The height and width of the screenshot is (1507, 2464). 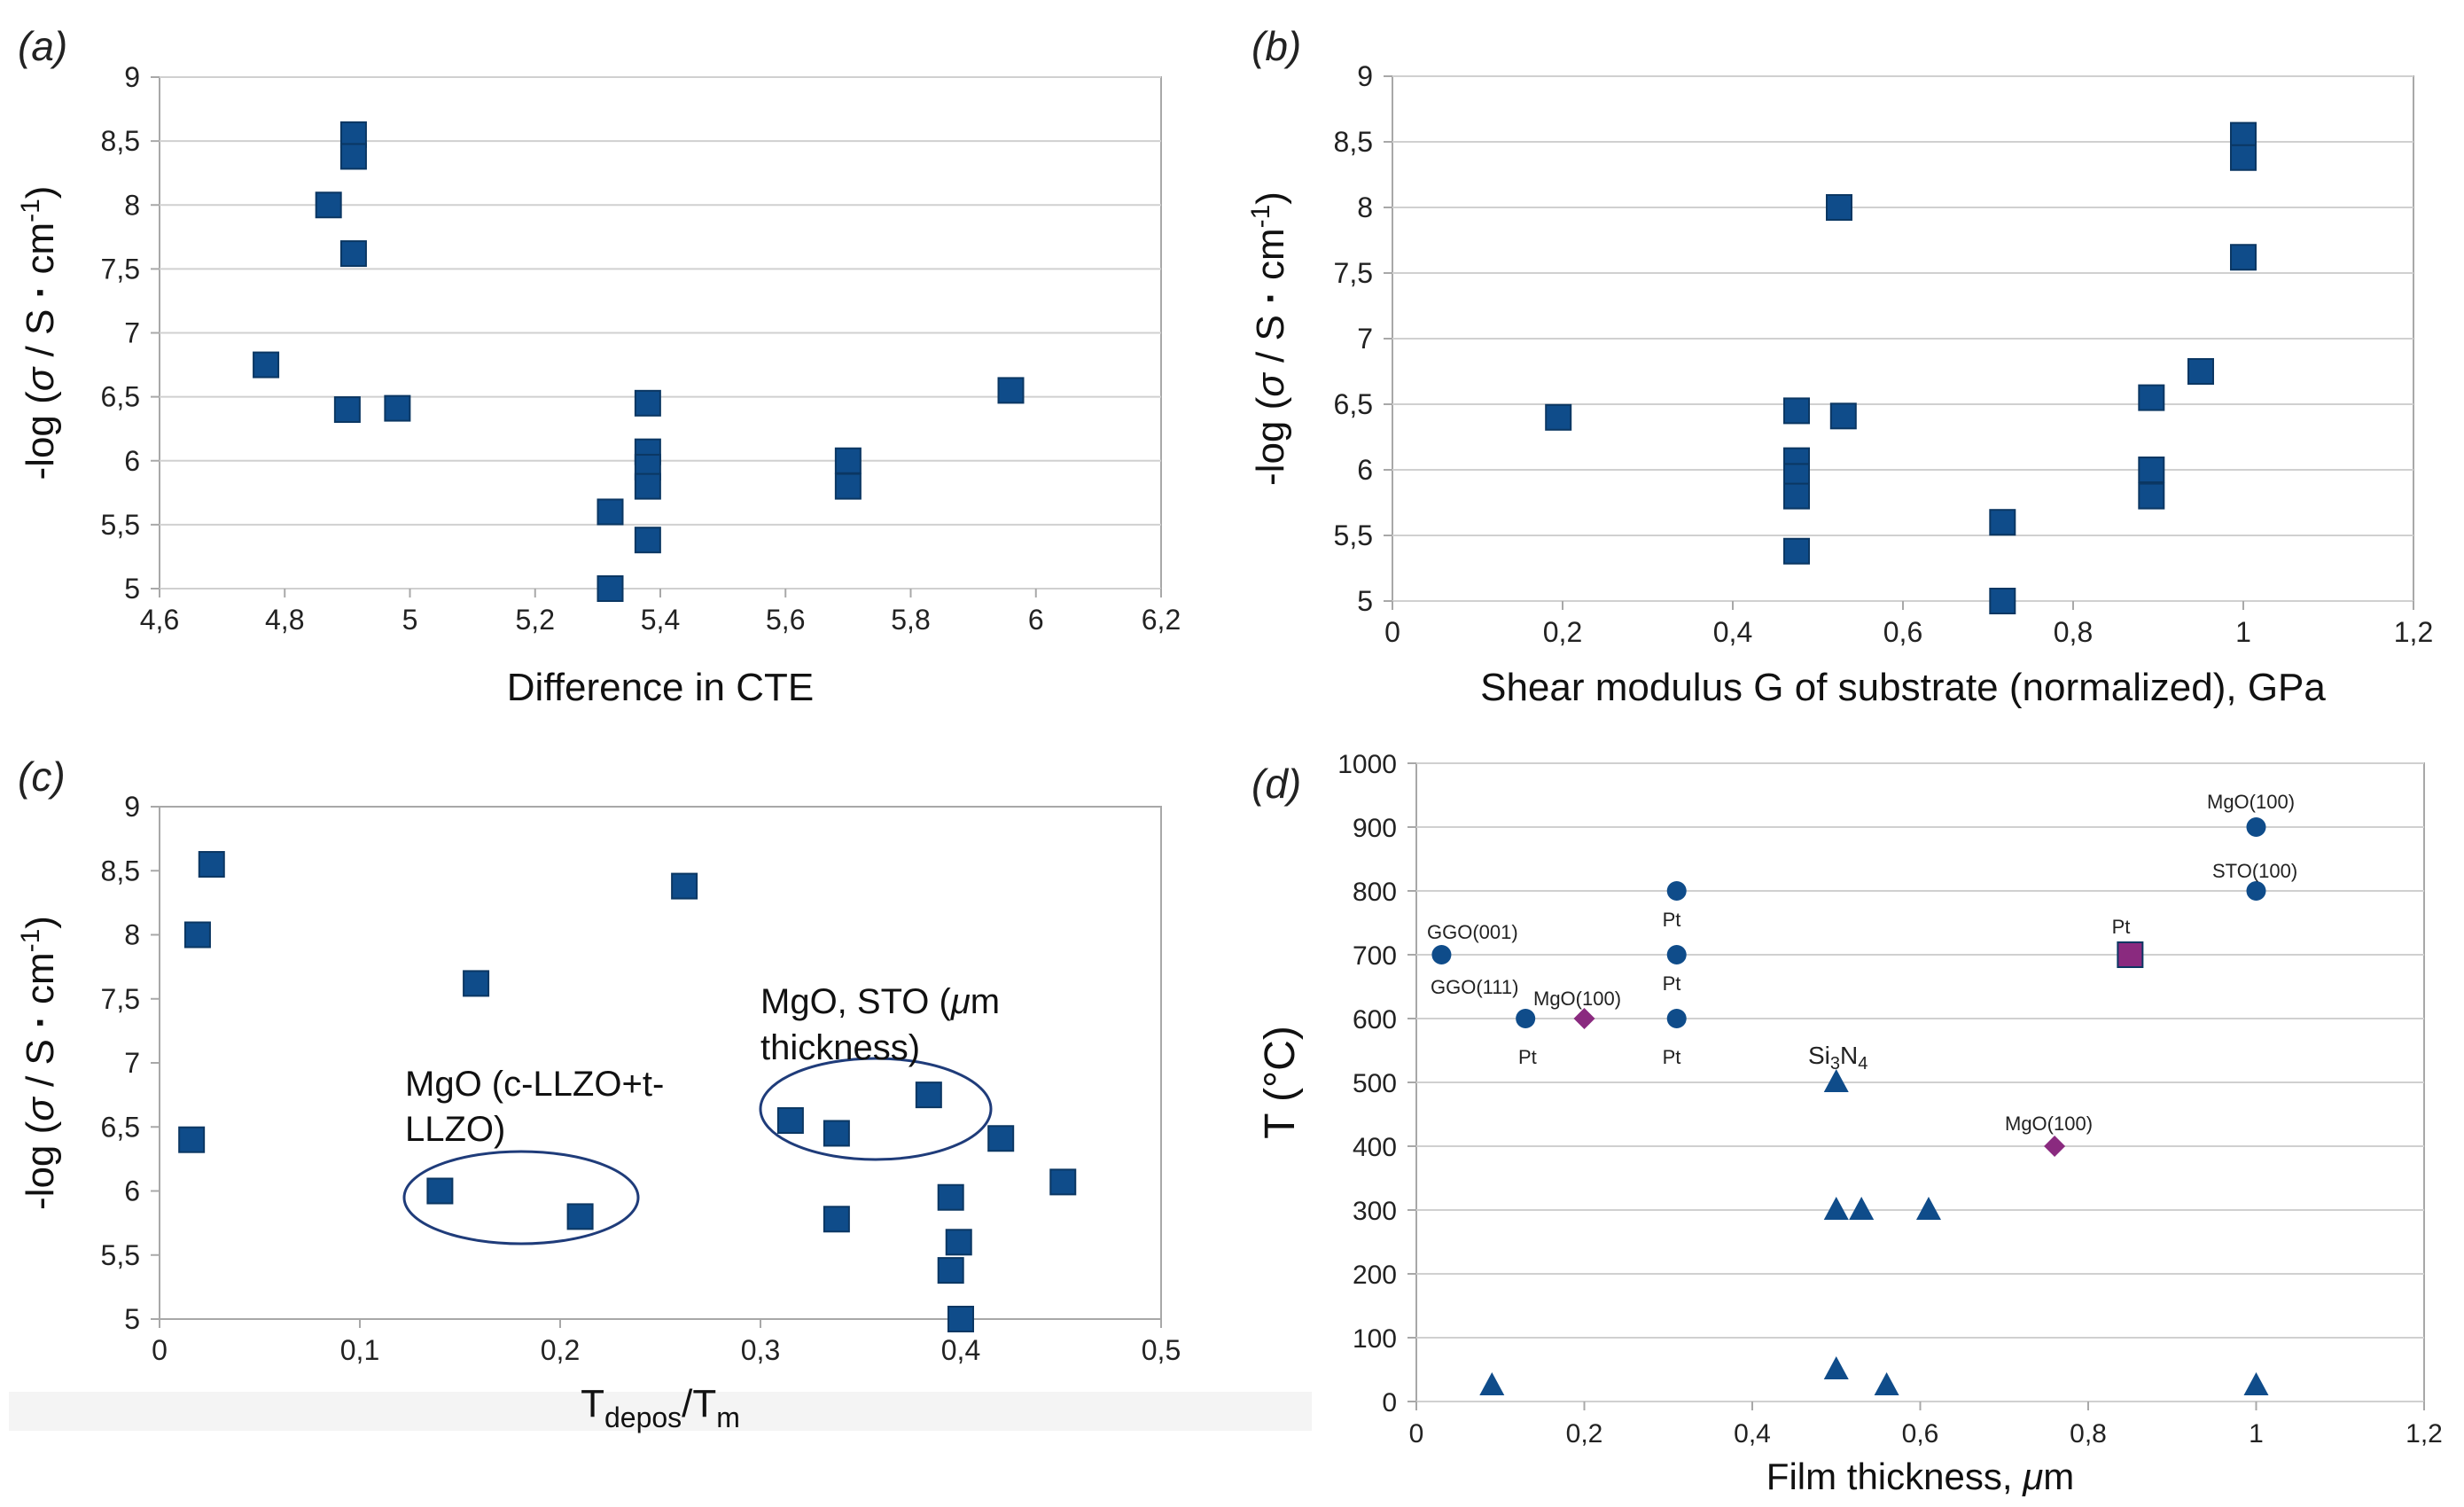 What do you see at coordinates (40, 435) in the screenshot?
I see `y-title-part: -log (` at bounding box center [40, 435].